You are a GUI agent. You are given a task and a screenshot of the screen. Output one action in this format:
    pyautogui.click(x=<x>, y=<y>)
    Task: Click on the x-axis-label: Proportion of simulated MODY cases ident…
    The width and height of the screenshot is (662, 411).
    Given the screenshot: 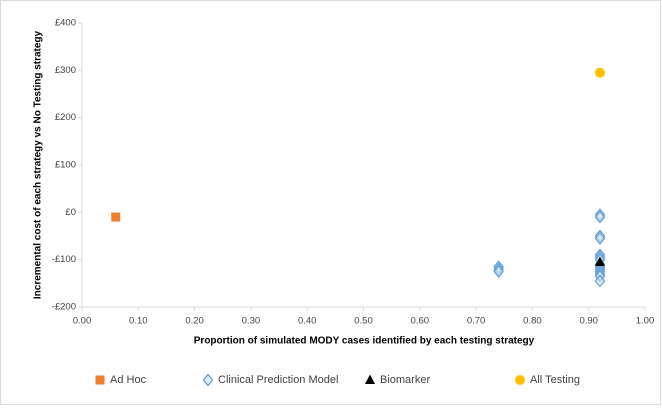 What is the action you would take?
    pyautogui.click(x=364, y=341)
    